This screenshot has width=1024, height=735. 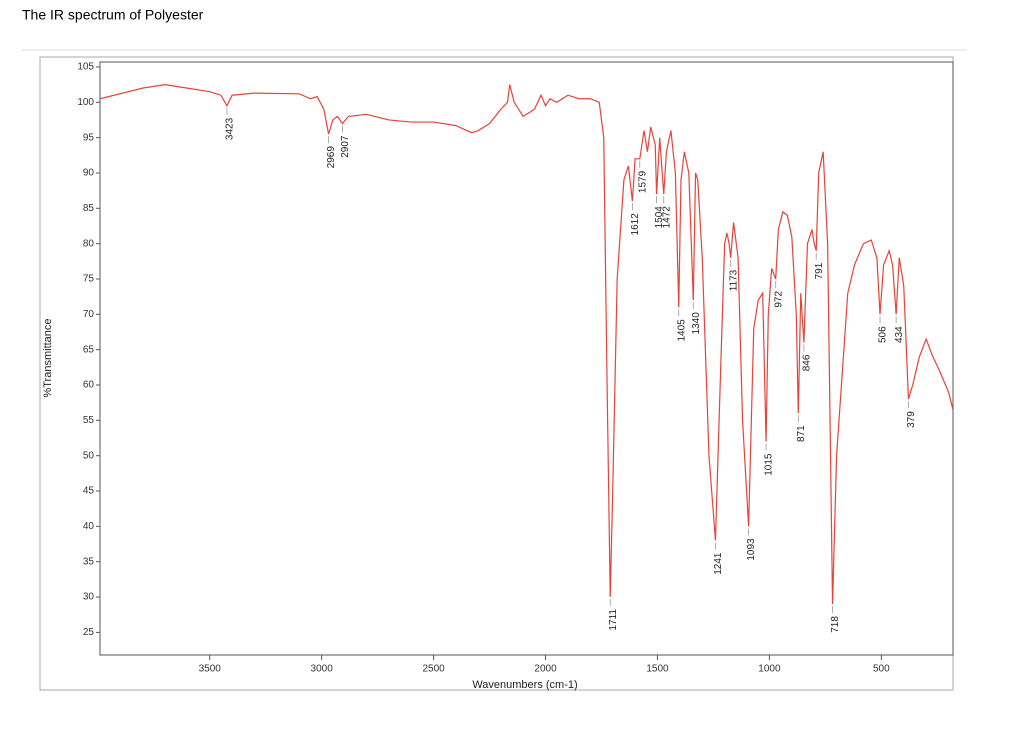 I want to click on y-tick-label: 50, so click(x=89, y=455).